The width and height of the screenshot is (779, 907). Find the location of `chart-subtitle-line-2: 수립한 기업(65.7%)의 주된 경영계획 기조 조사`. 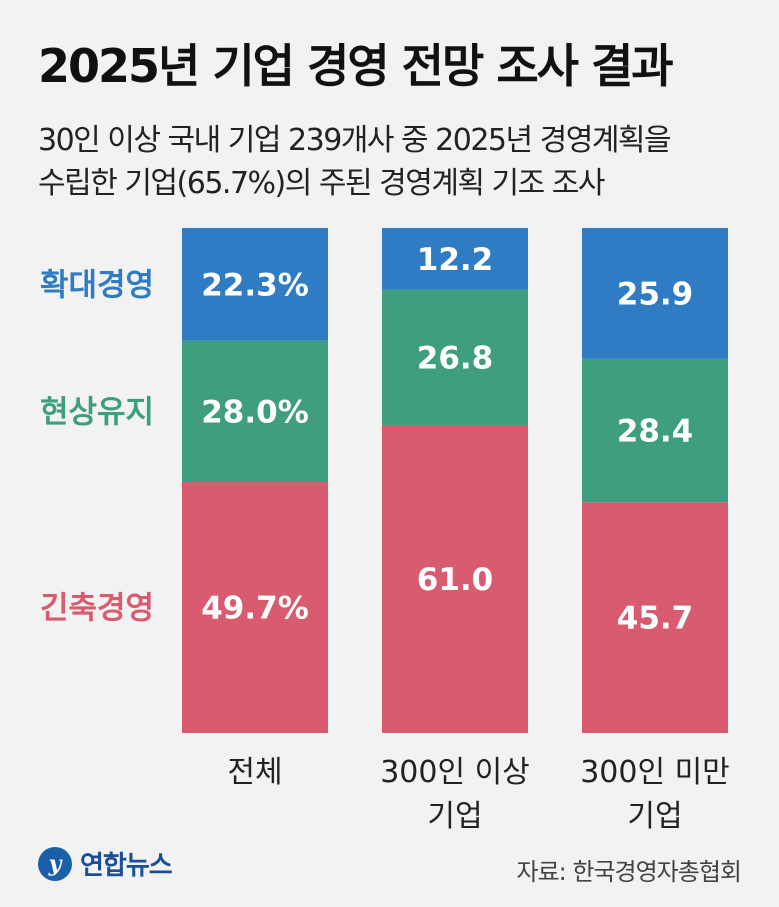

chart-subtitle-line-2: 수립한 기업(65.7%)의 주된 경영계획 기조 조사 is located at coordinates (322, 183).